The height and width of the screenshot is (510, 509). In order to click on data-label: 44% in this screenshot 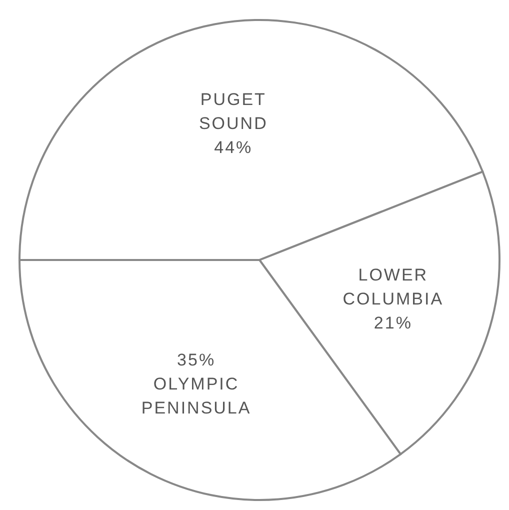, I will do `click(233, 147)`.